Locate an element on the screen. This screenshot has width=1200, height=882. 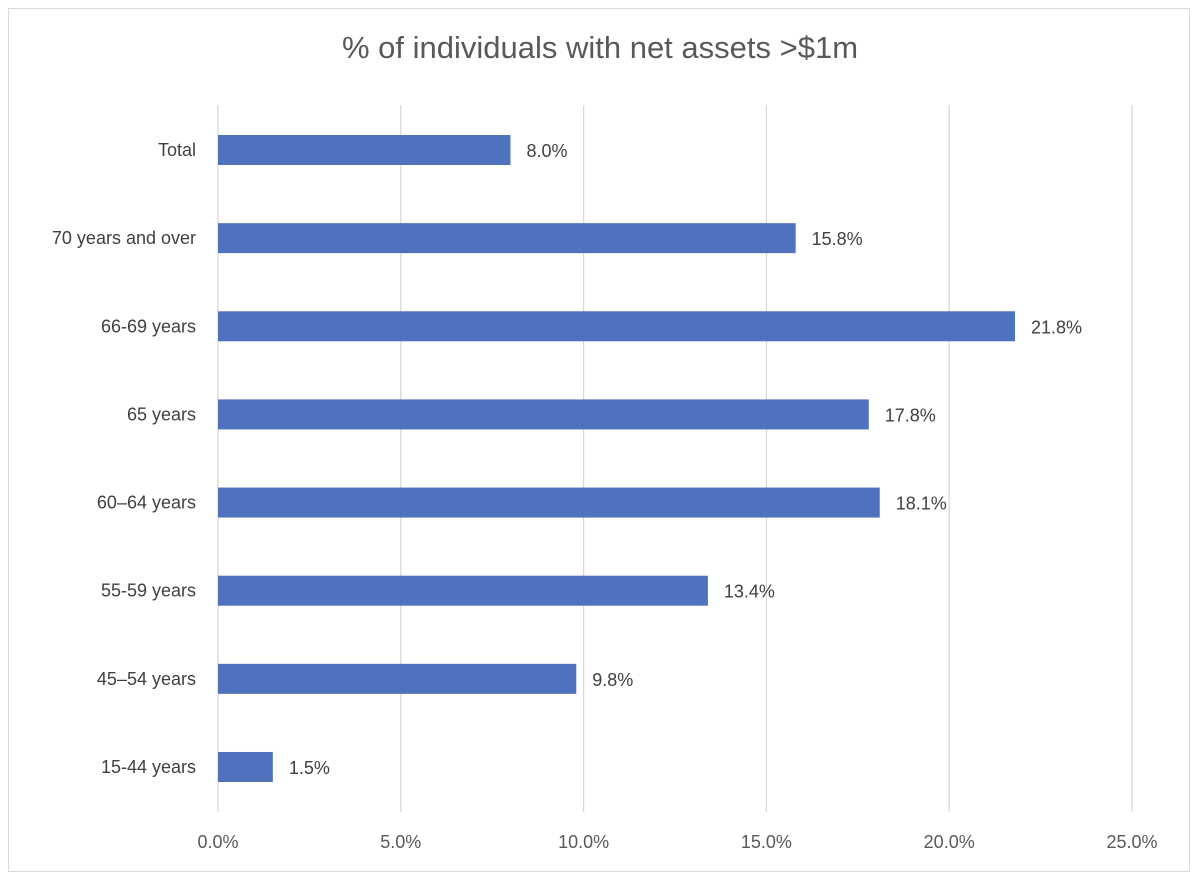
data-label: 15.8% is located at coordinates (837, 239).